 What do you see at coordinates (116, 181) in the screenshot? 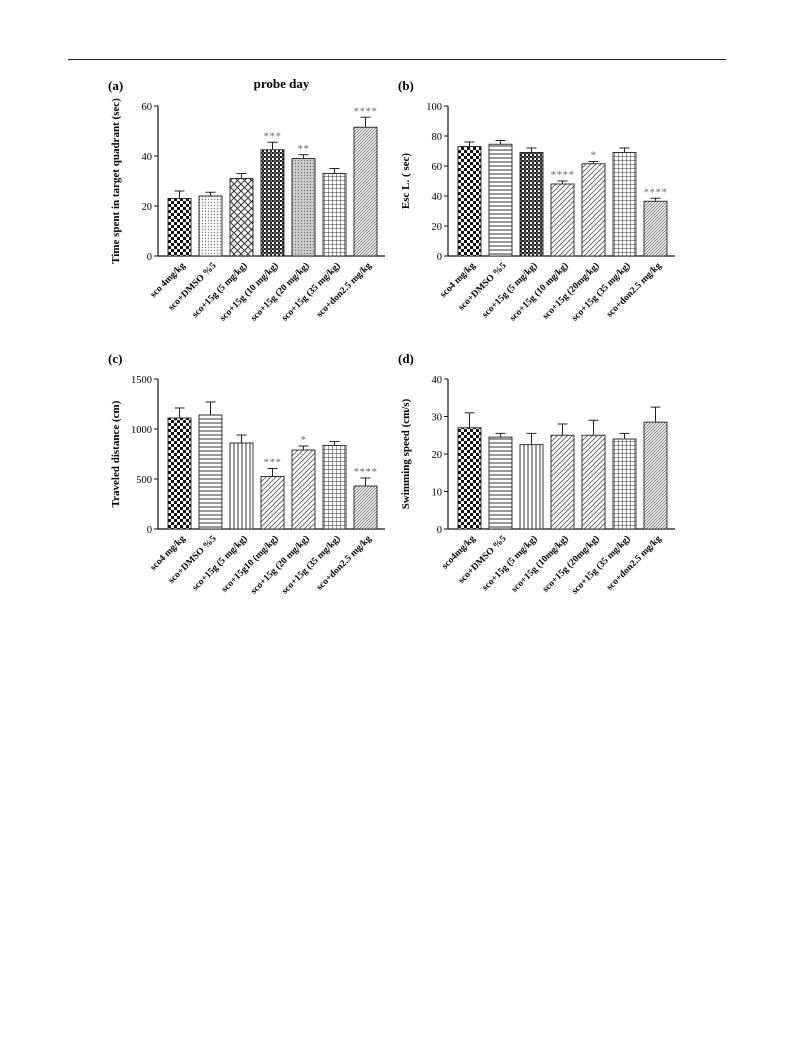
I see `y-axis-label: Time spent in target quadrant (sec)` at bounding box center [116, 181].